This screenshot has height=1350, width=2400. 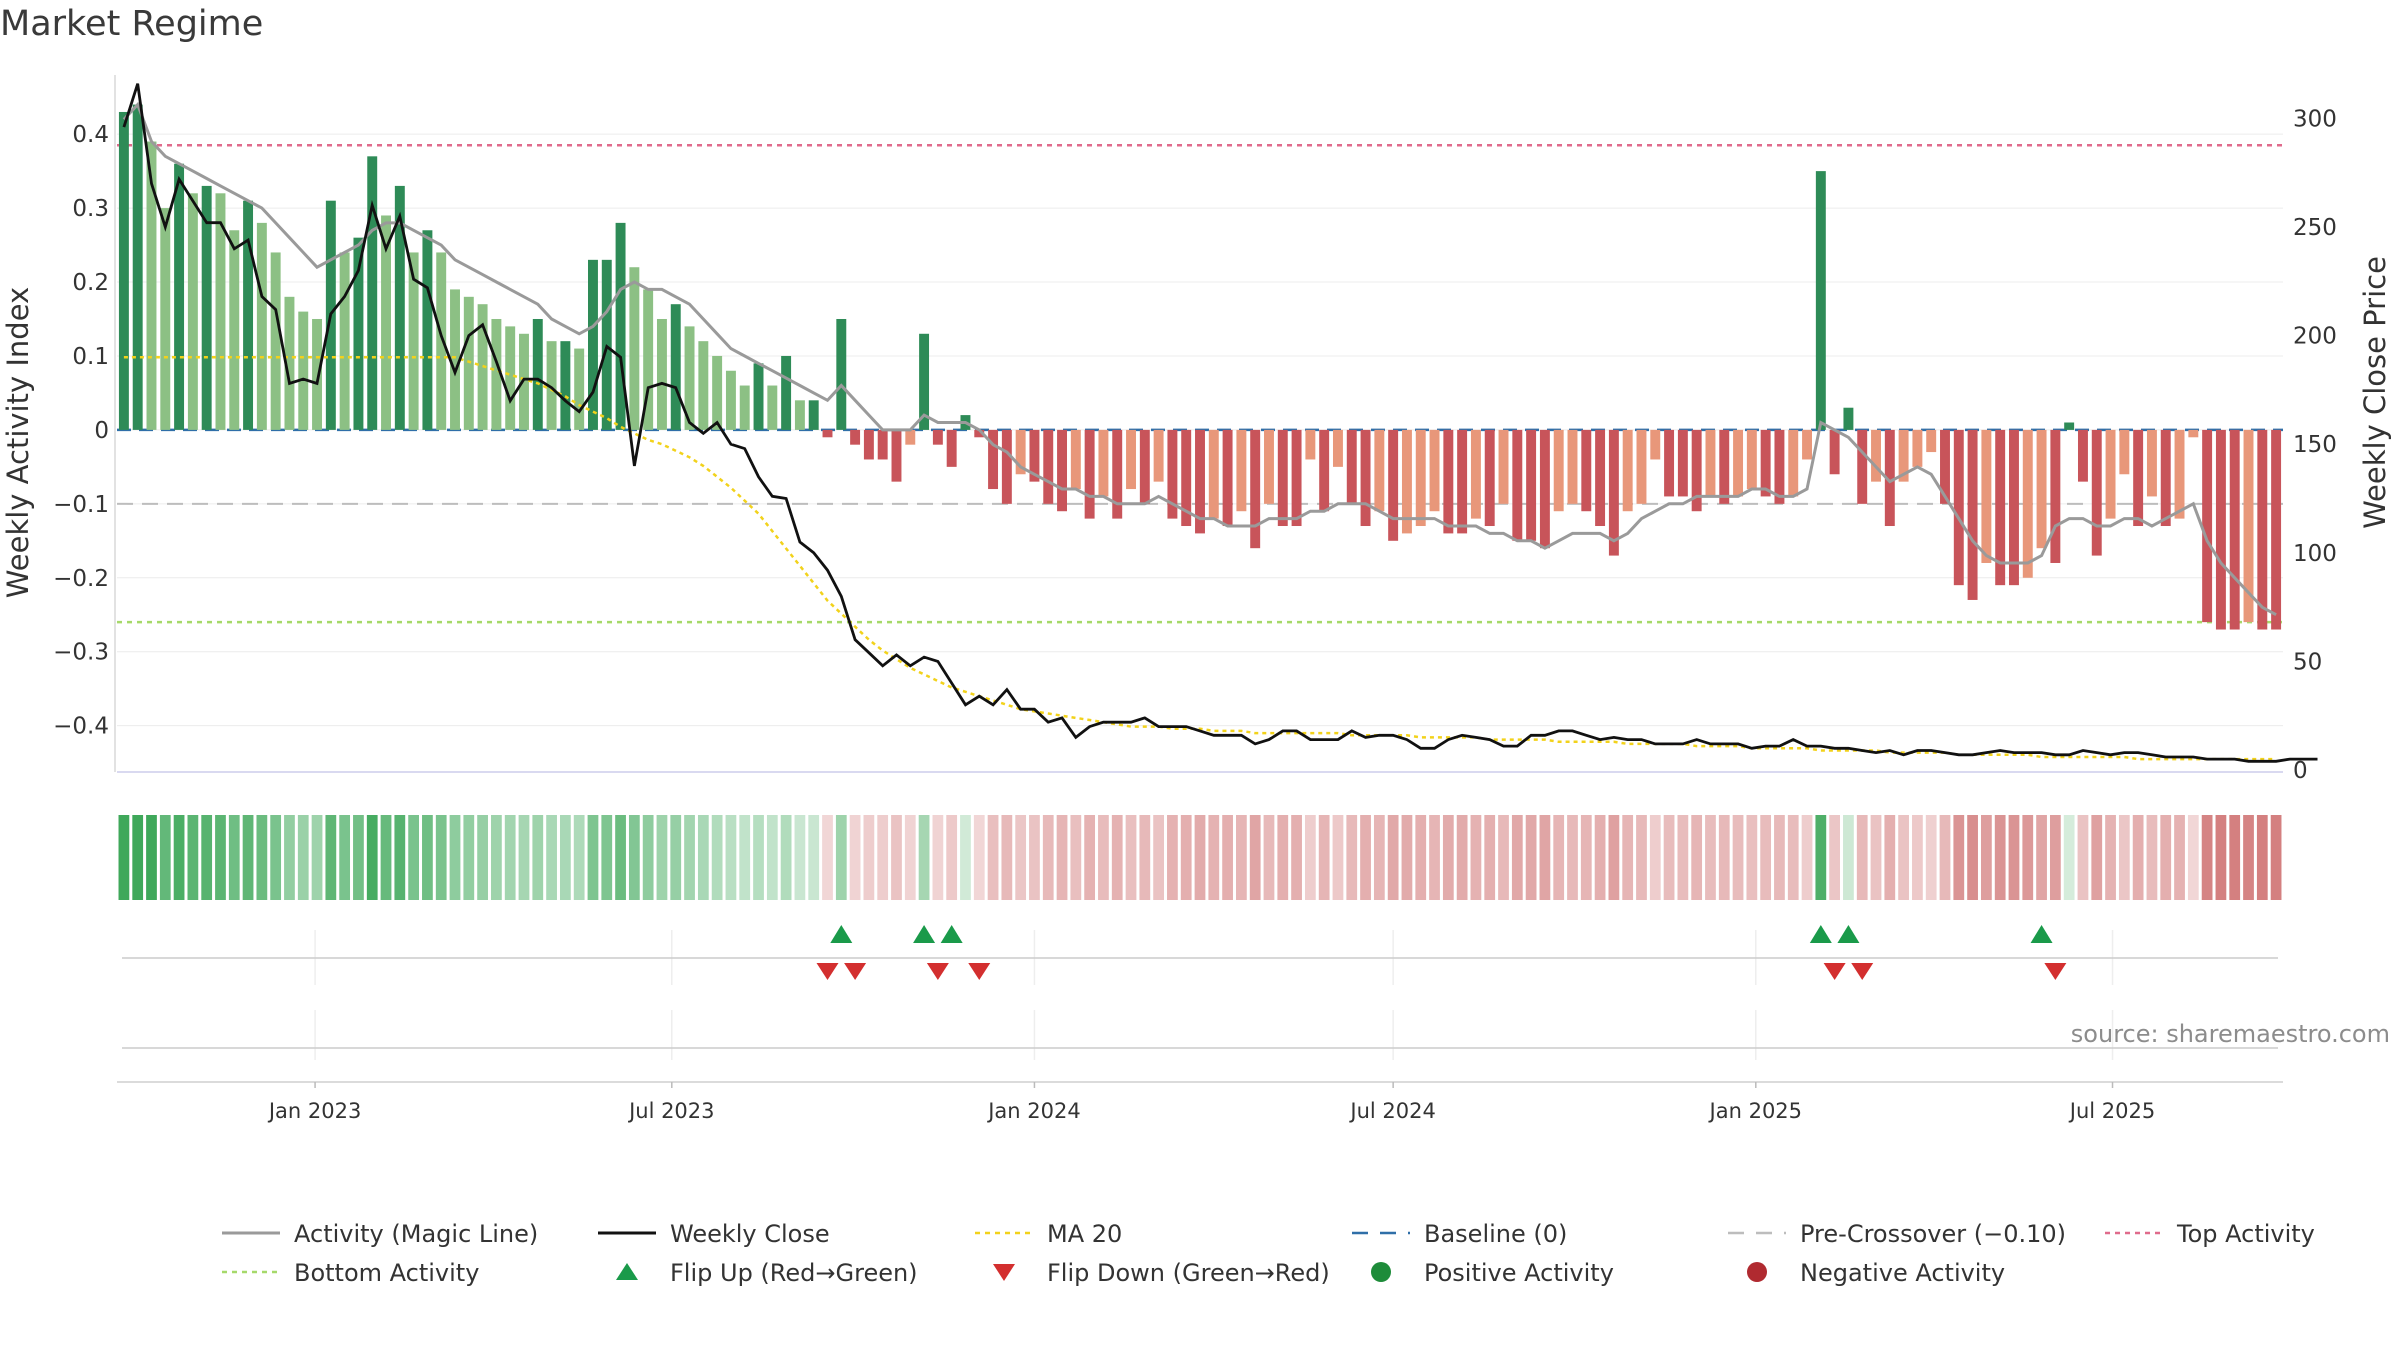 What do you see at coordinates (714, 1234) in the screenshot?
I see `legend-item: Weekly Close` at bounding box center [714, 1234].